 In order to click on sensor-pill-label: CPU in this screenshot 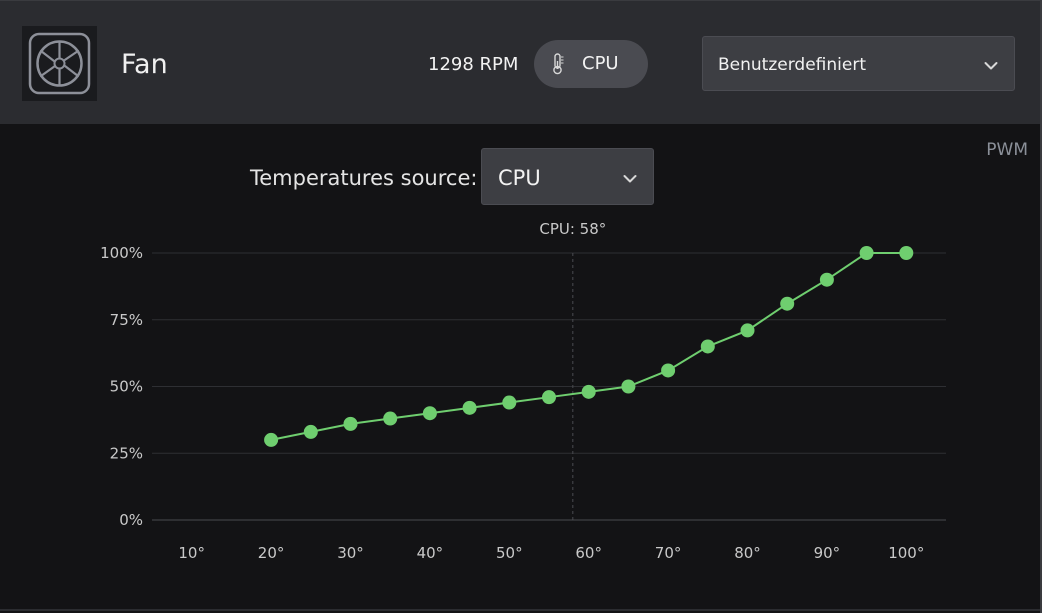, I will do `click(600, 63)`.